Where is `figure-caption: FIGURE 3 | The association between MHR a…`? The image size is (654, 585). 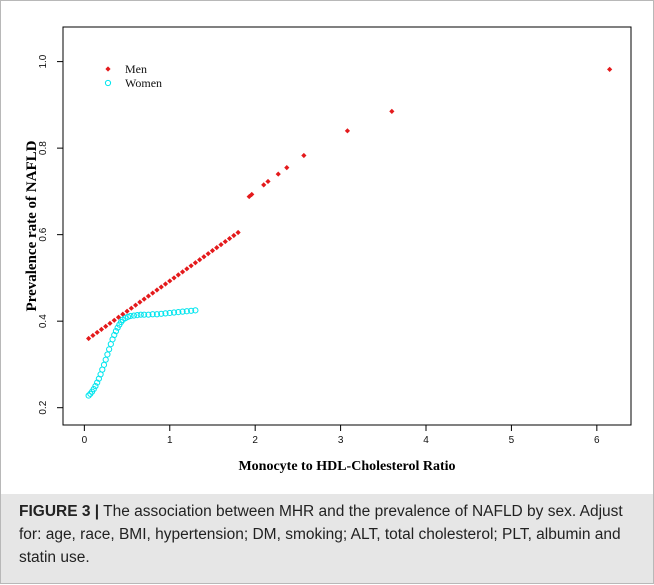 figure-caption: FIGURE 3 | The association between MHR a… is located at coordinates (329, 534).